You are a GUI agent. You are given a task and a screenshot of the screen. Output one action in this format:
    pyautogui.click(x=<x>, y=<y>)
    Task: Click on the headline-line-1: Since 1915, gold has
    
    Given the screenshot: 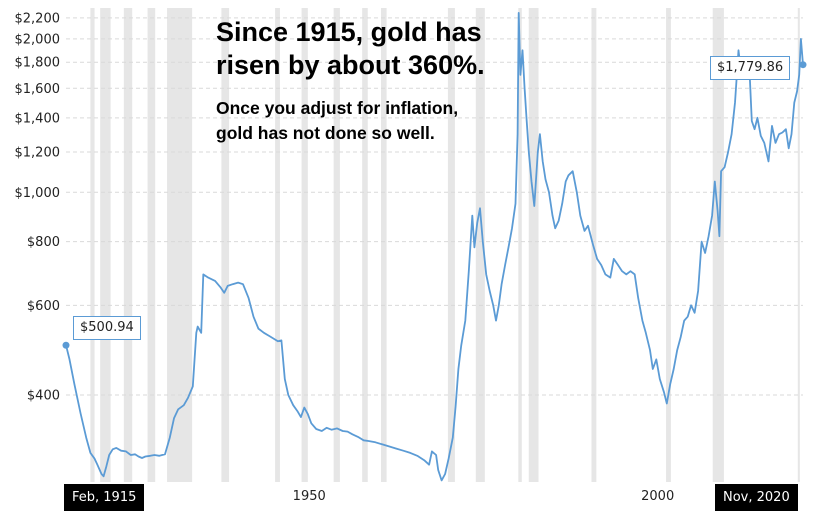 What is the action you would take?
    pyautogui.click(x=349, y=32)
    